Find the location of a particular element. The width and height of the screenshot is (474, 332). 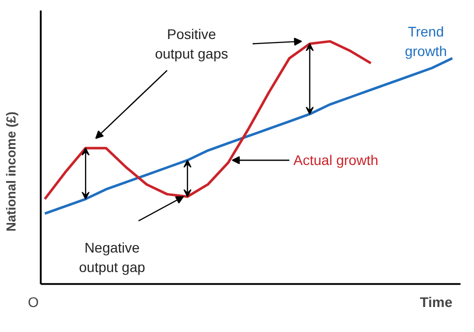

annotation: Positive output gaps is located at coordinates (191, 44).